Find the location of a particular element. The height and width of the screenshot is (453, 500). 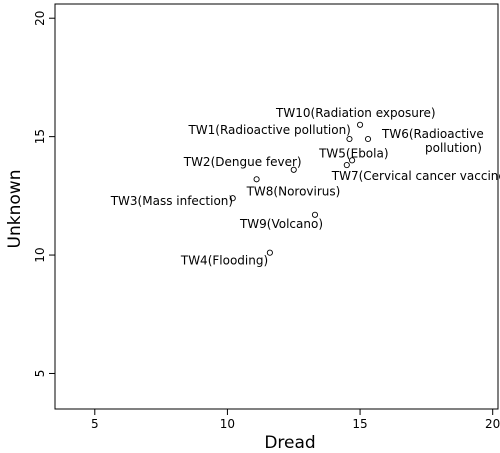

x-axis-title: Dread is located at coordinates (289, 443).